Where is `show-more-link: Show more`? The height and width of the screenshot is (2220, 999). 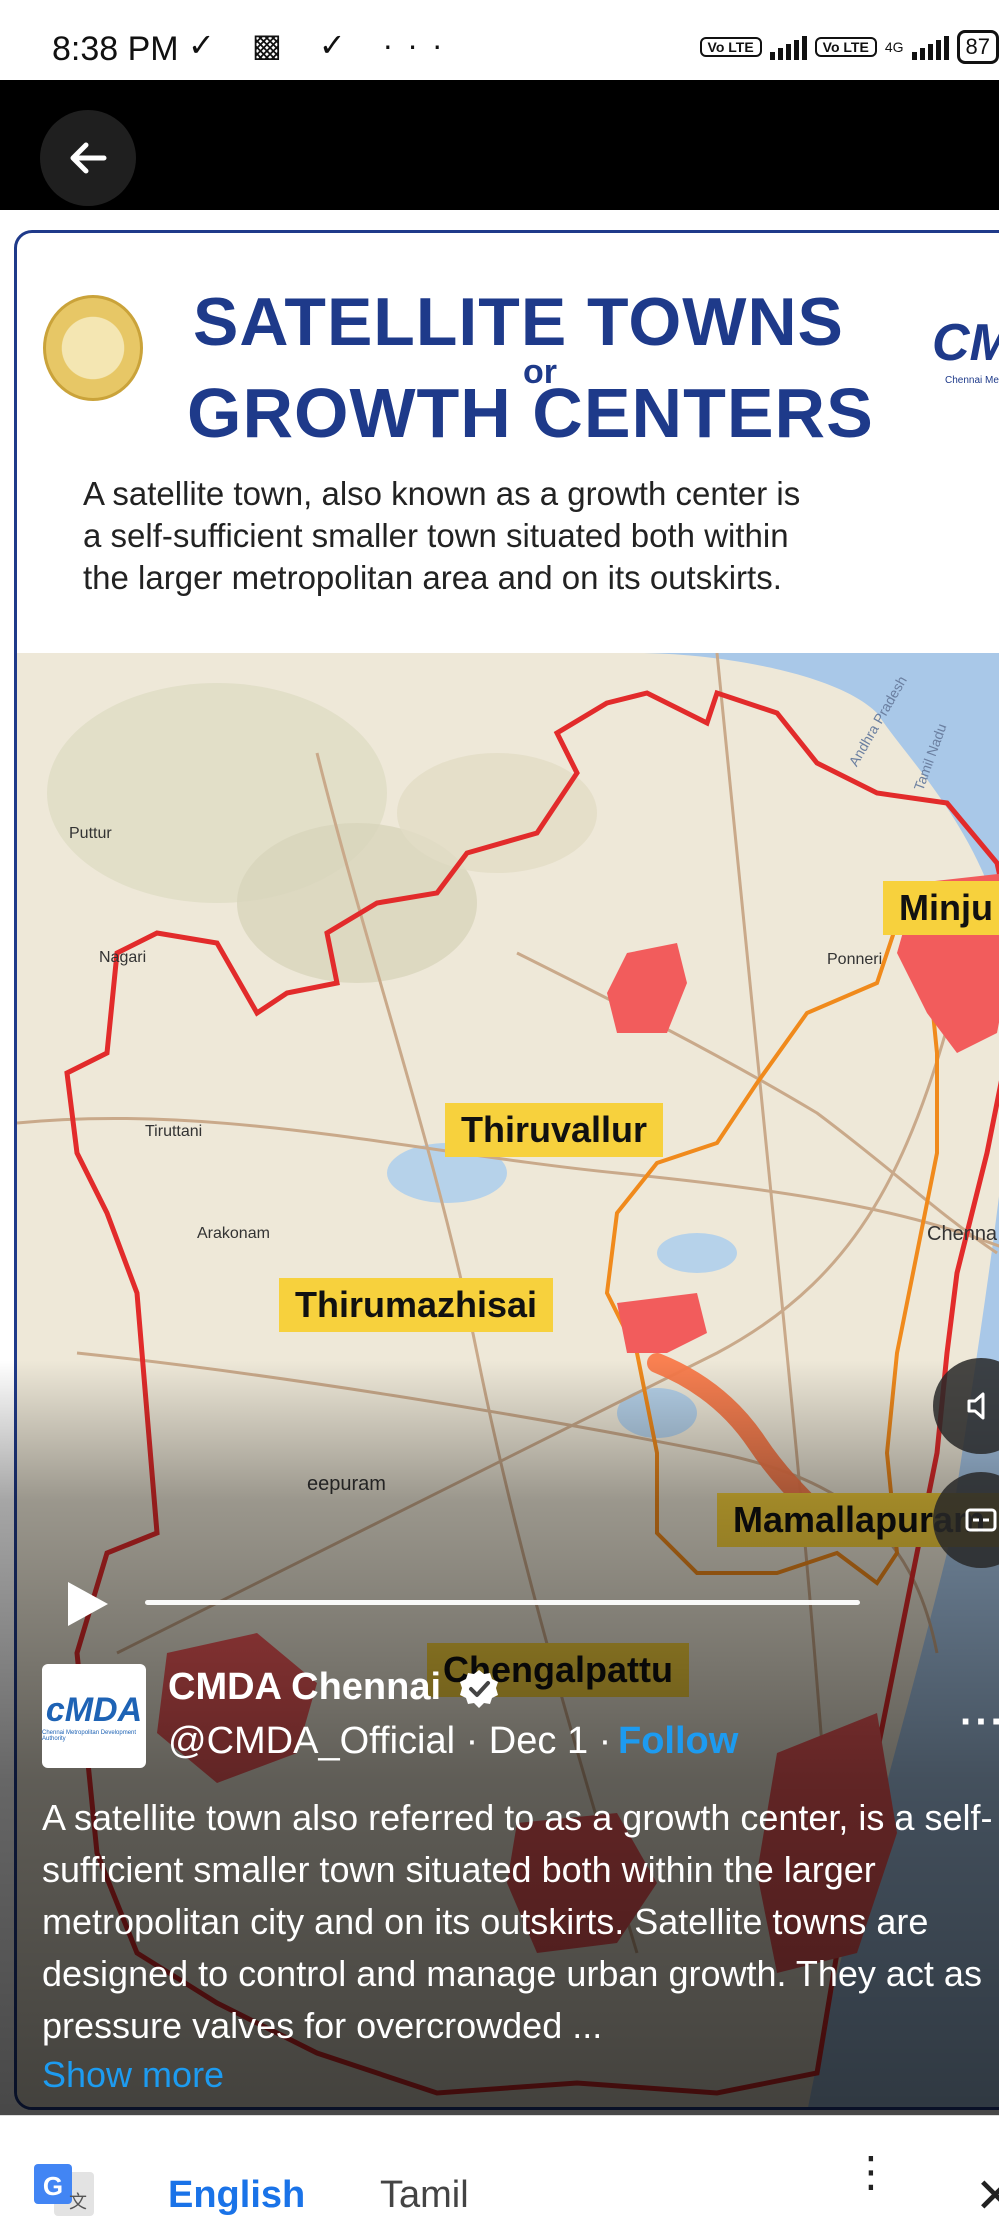 show-more-link: Show more is located at coordinates (133, 2074).